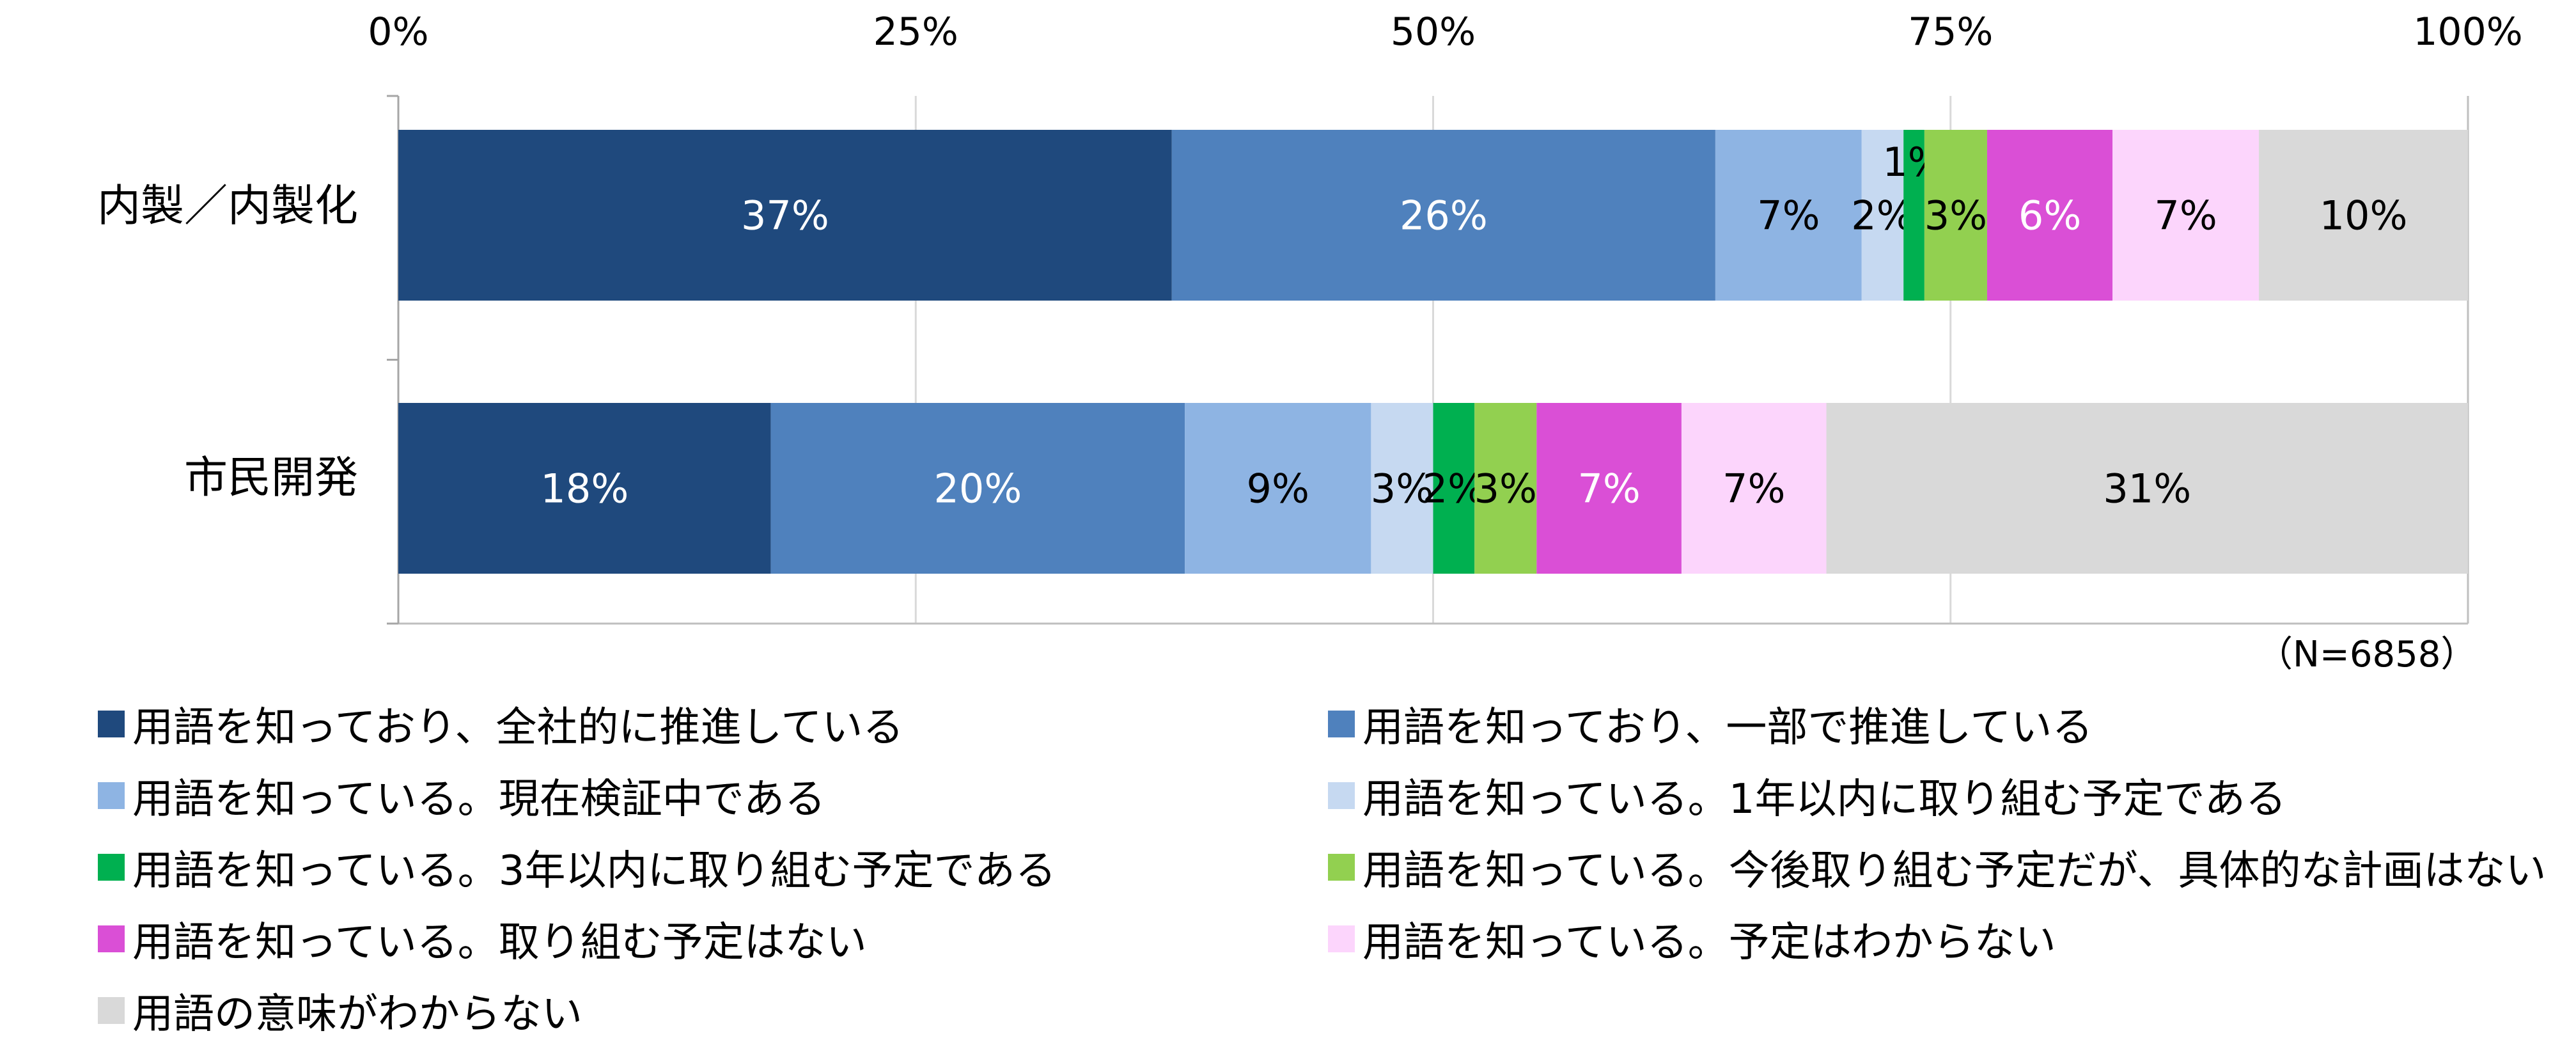 Image resolution: width=2576 pixels, height=1054 pixels. Describe the element at coordinates (227, 206) in the screenshot. I see `category-label: 内製／内製化` at that location.